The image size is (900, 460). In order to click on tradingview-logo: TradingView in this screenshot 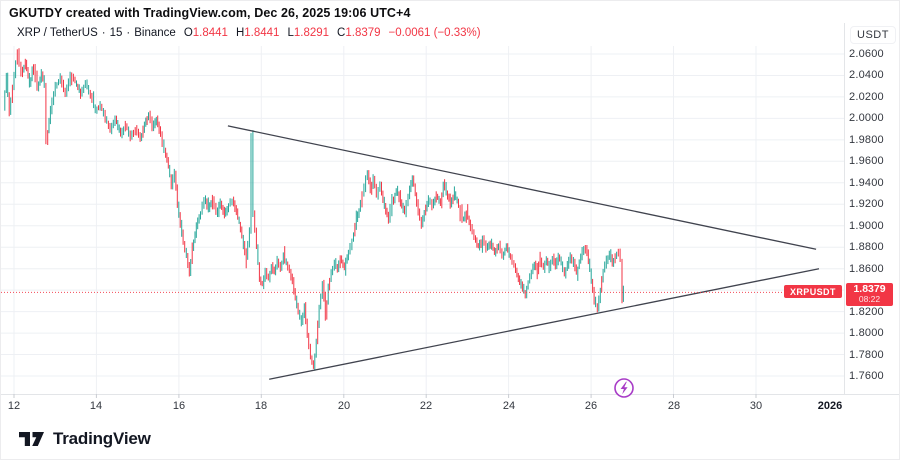, I will do `click(85, 439)`.